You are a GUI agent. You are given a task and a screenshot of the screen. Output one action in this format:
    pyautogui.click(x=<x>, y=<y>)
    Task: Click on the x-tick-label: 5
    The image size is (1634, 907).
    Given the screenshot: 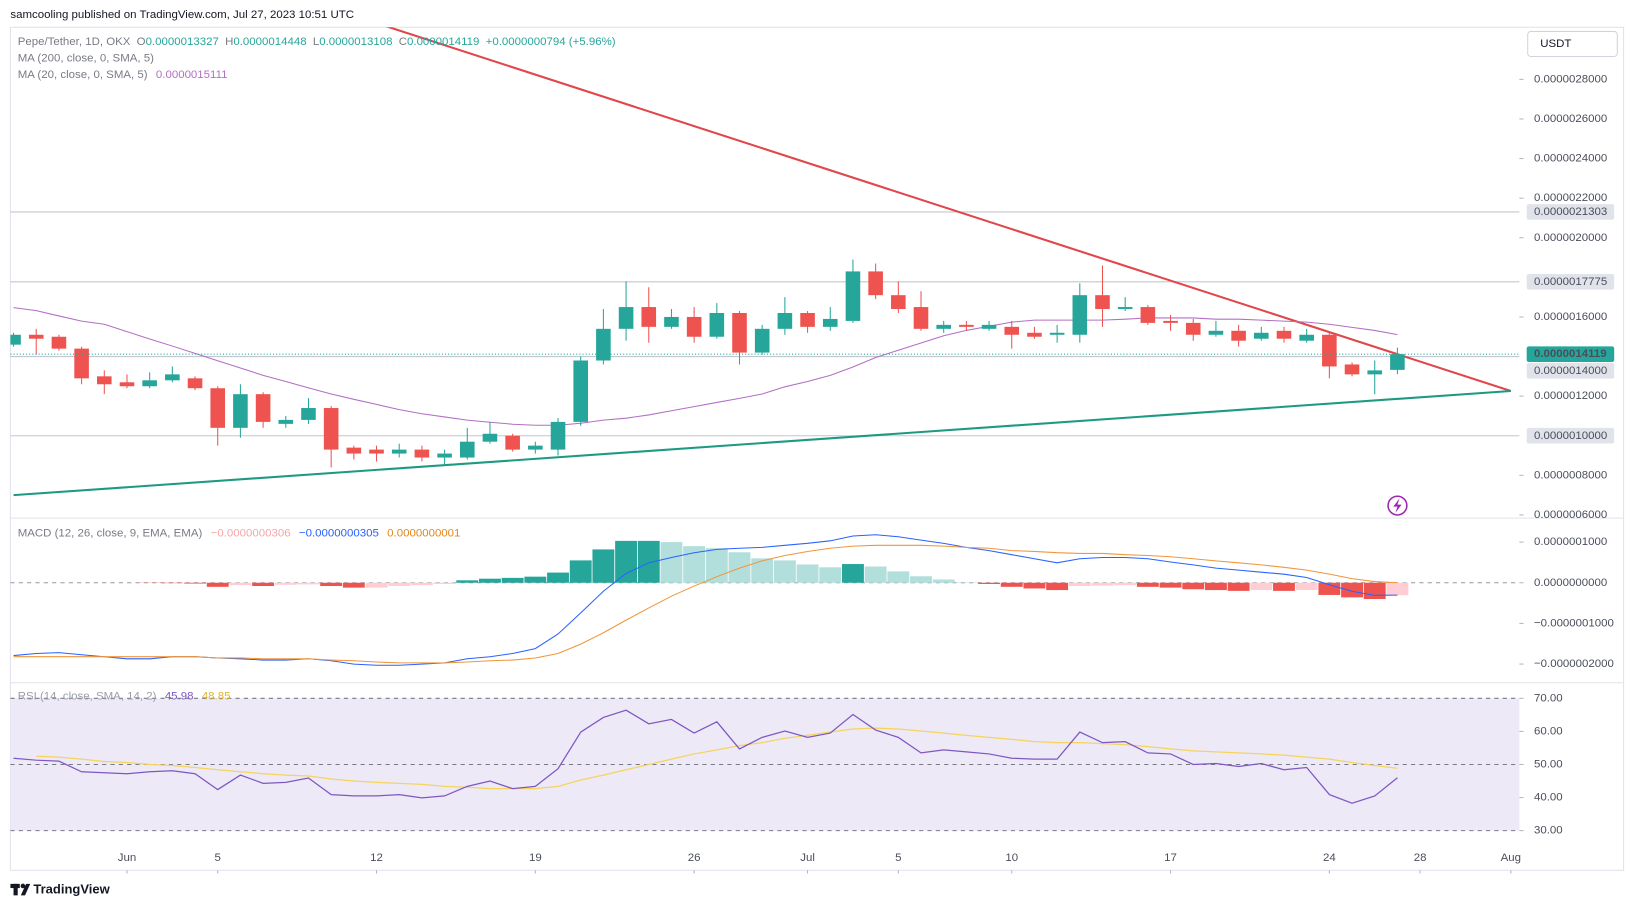 What is the action you would take?
    pyautogui.click(x=898, y=858)
    